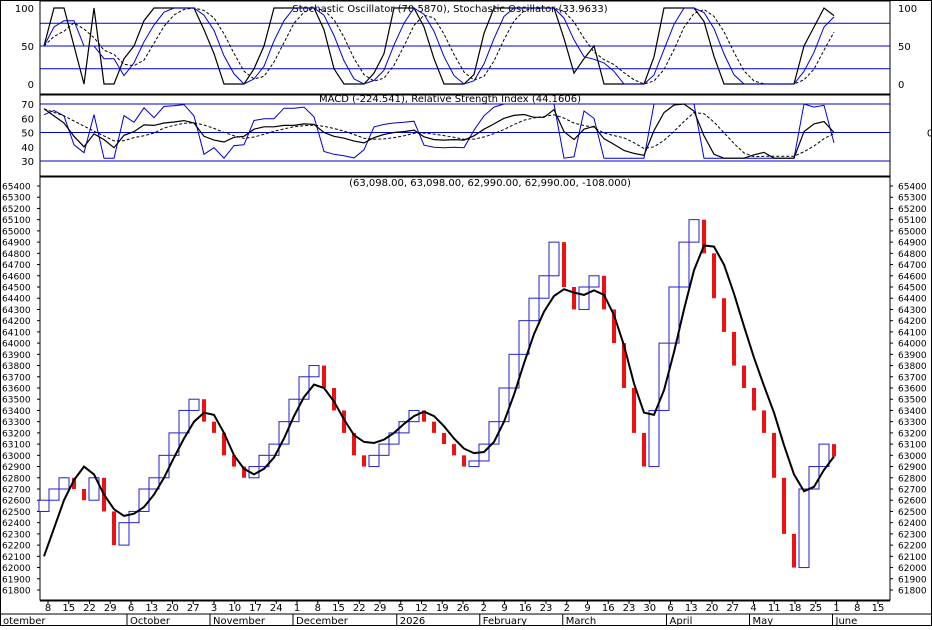 The width and height of the screenshot is (932, 630). What do you see at coordinates (31, 85) in the screenshot?
I see `stochastic-tick-left: 0` at bounding box center [31, 85].